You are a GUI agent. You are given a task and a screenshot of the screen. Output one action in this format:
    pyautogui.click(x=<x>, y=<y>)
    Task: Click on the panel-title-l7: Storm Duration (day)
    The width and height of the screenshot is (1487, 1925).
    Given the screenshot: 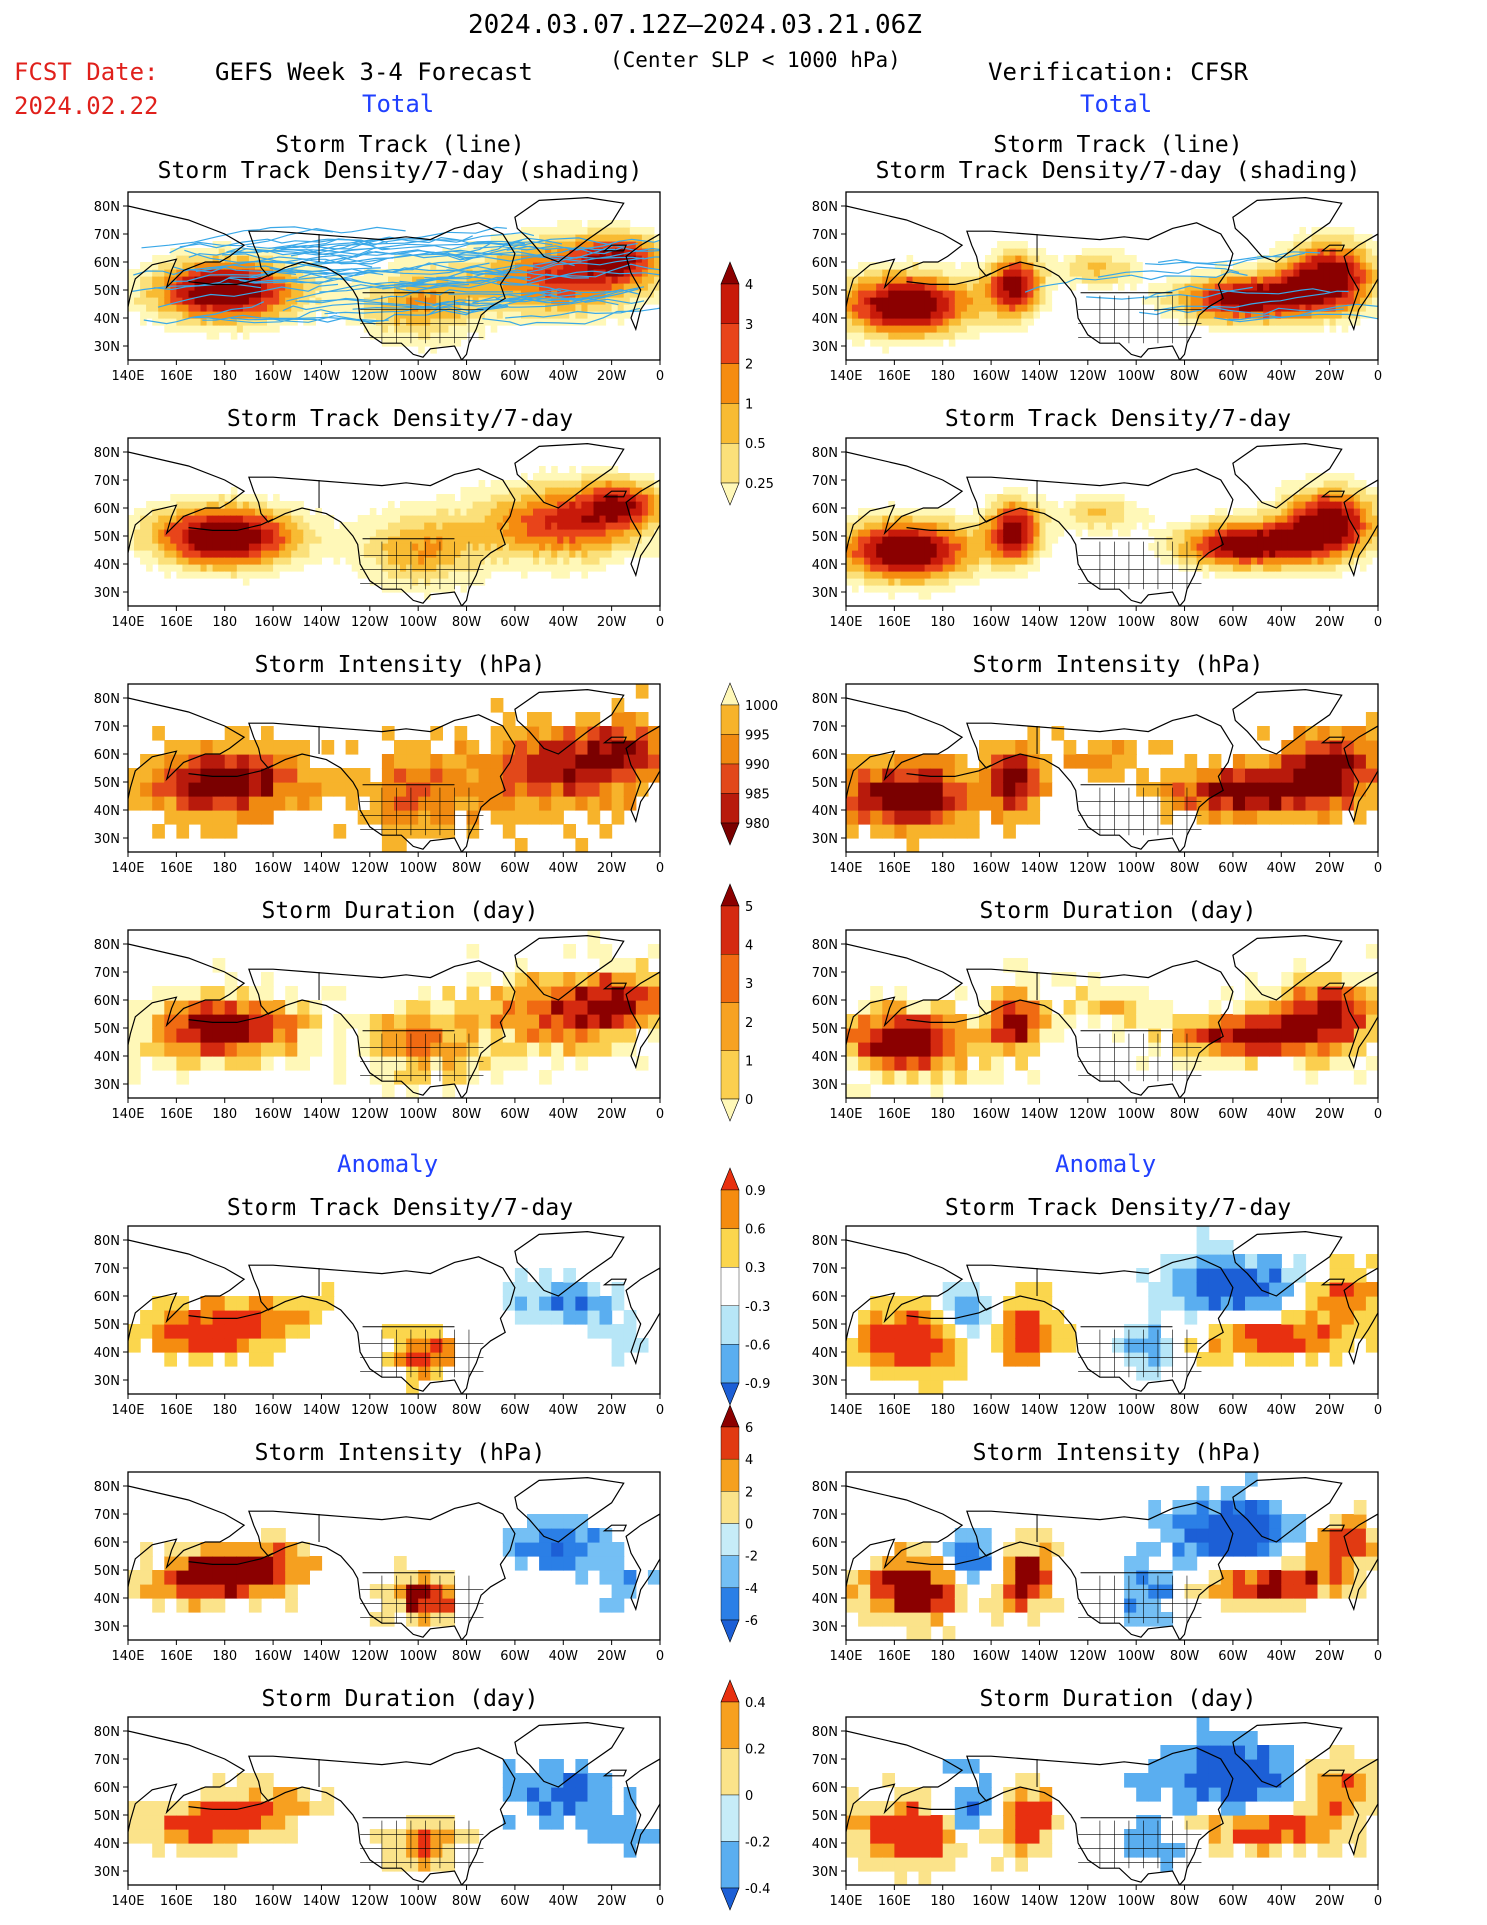 What is the action you would take?
    pyautogui.click(x=400, y=1699)
    